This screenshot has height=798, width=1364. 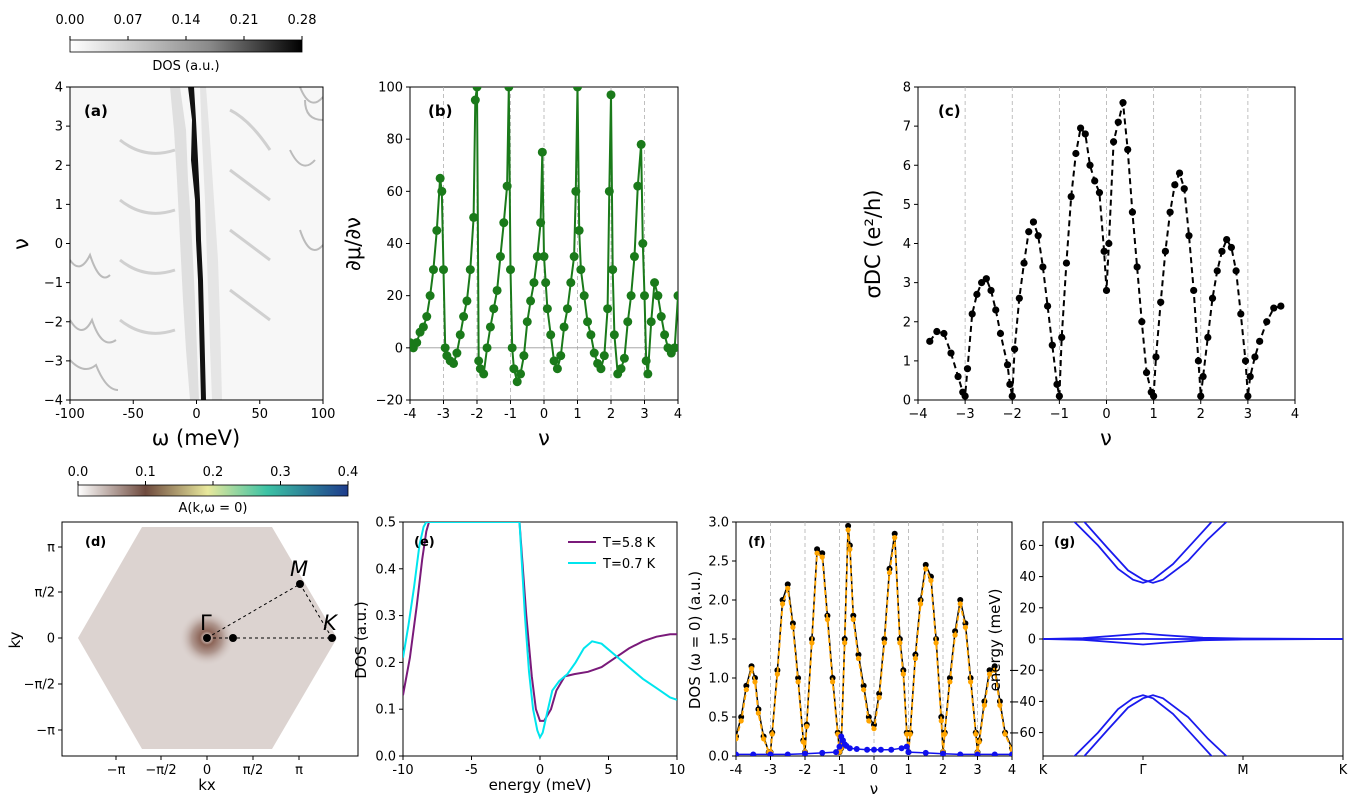 I want to click on panel-a-ylabel: ν, so click(x=21, y=244).